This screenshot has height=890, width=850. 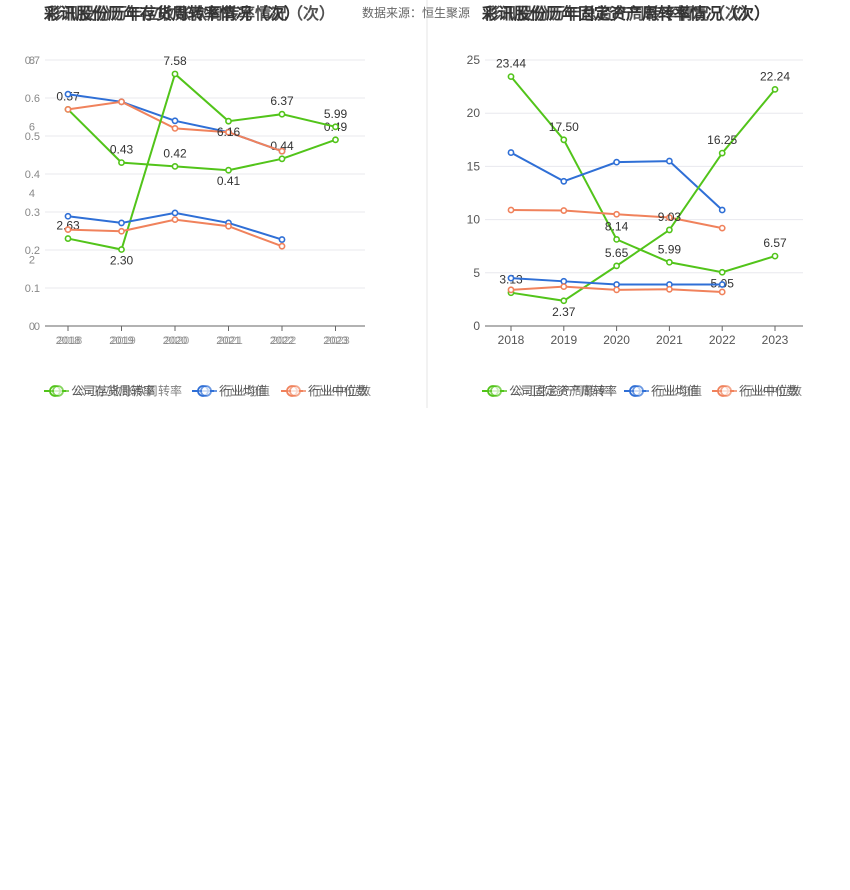 I want to click on left-x-tick-label: 2020, so click(x=175, y=341).